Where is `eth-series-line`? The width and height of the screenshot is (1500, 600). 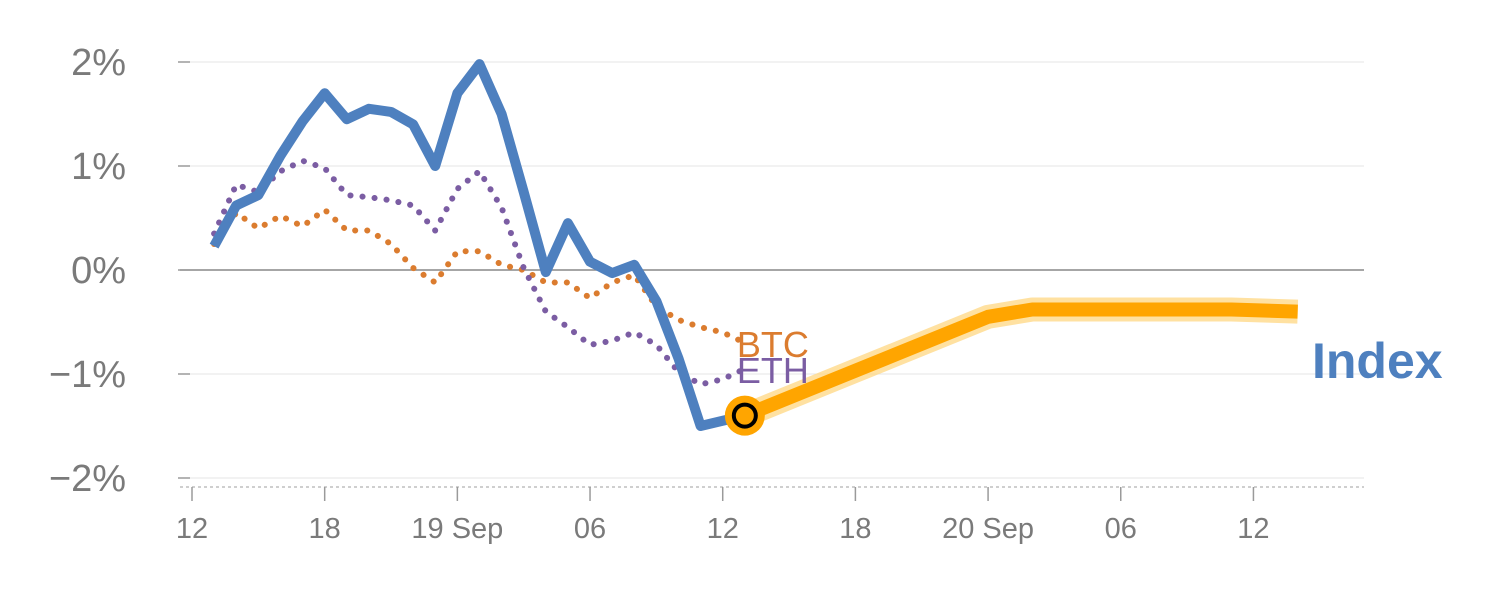
eth-series-line is located at coordinates (479, 272).